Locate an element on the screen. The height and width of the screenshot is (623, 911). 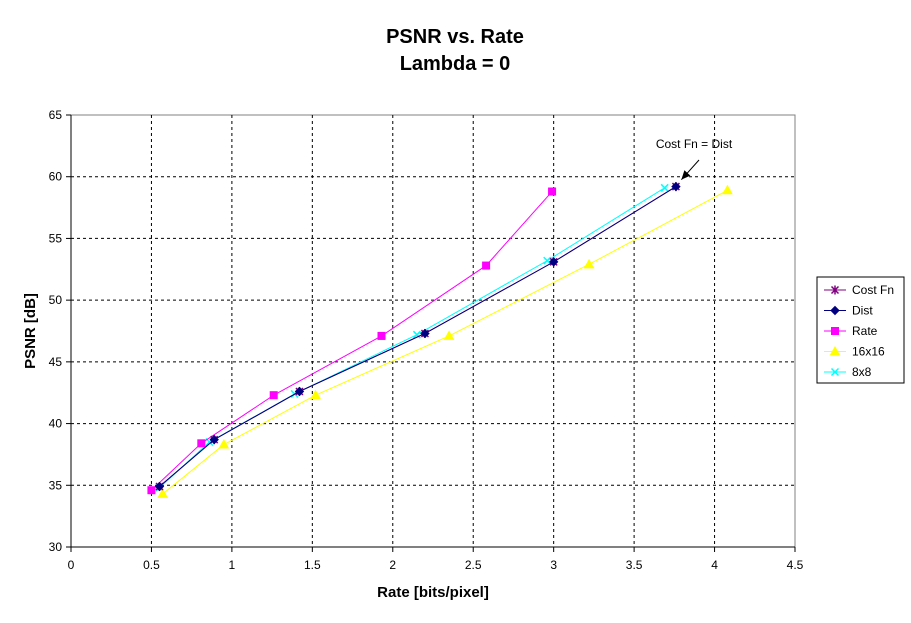
legend-entry-dist: Dist is located at coordinates (848, 311).